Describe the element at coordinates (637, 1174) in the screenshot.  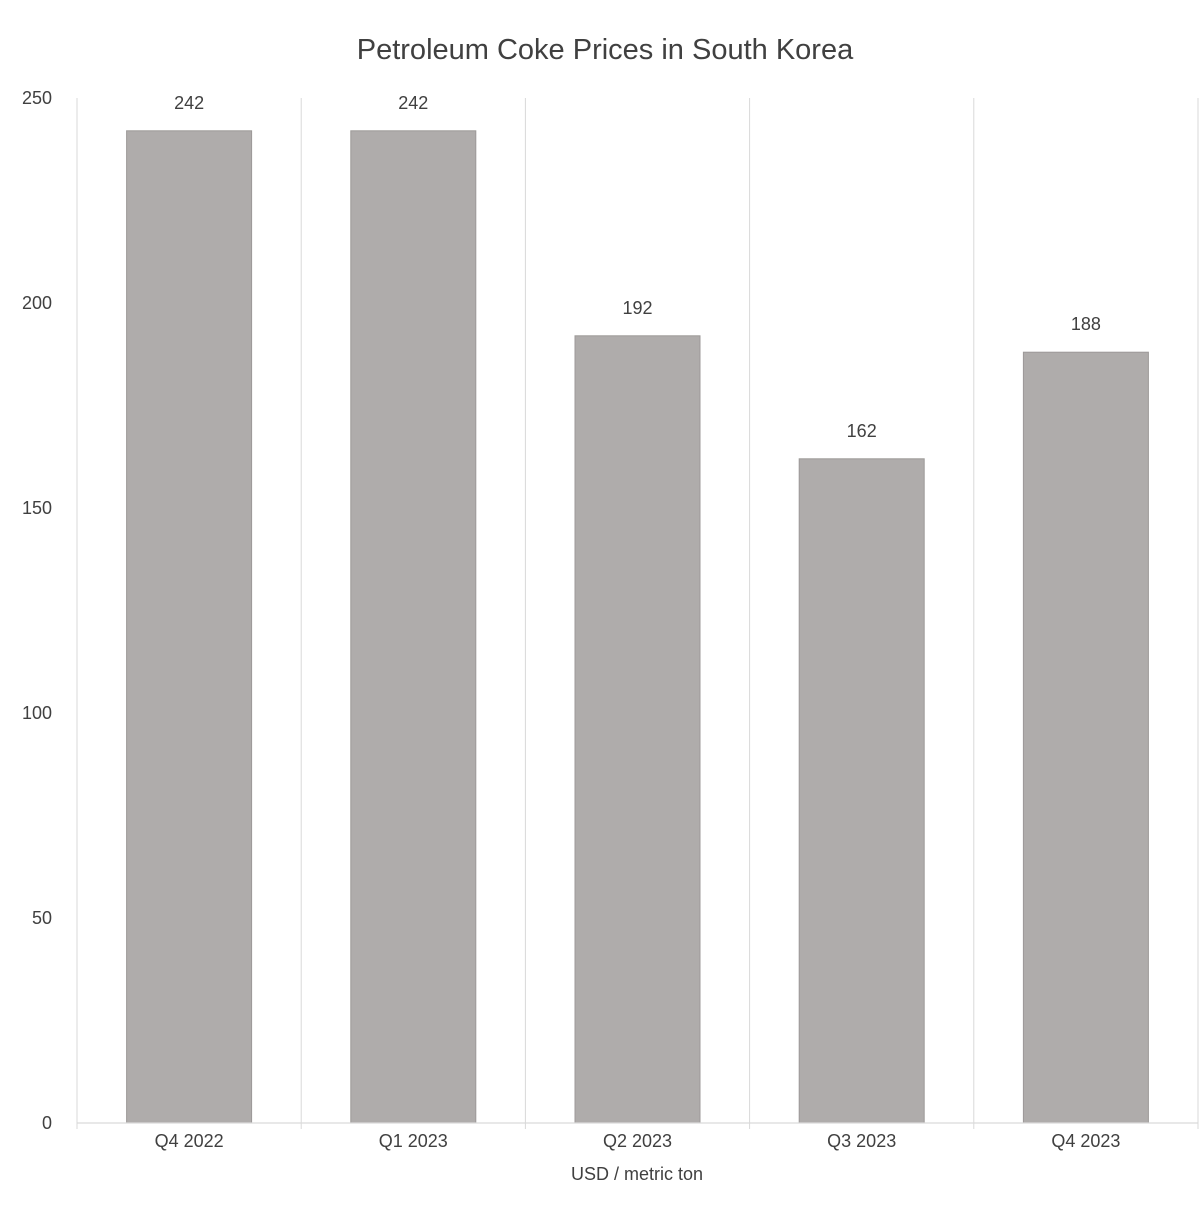
I see `x-axis-title: USD / metric ton` at that location.